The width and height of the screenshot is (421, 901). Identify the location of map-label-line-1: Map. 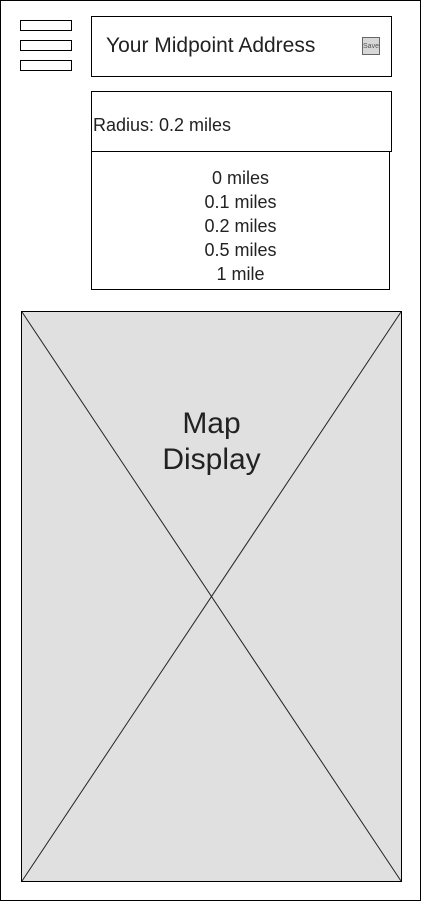
(211, 423).